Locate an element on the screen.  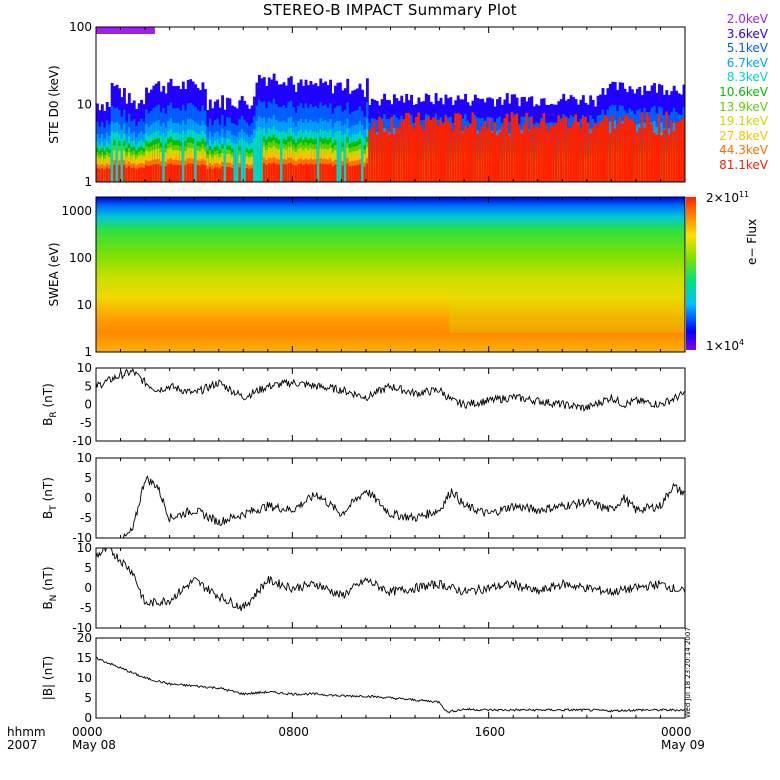
bmag-frame is located at coordinates (390, 678).